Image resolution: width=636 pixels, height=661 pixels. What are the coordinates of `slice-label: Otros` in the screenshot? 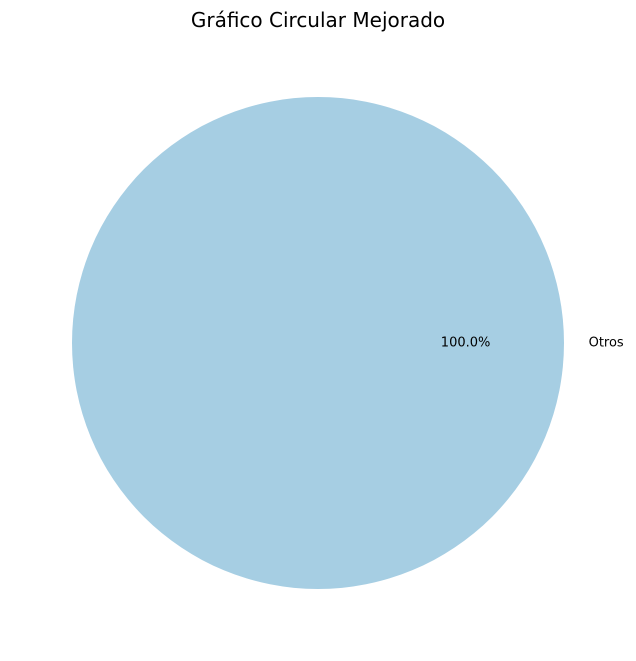 It's located at (606, 343).